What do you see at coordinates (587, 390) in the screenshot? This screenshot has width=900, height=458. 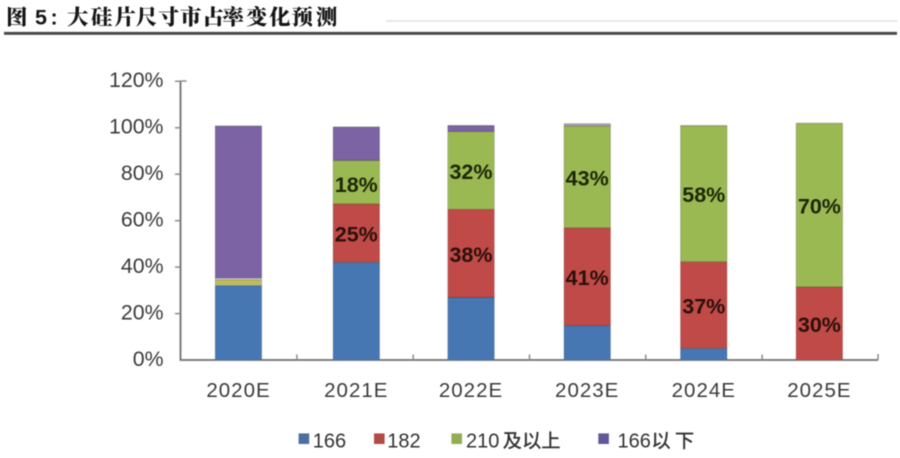 I see `svg-text: 2023E` at bounding box center [587, 390].